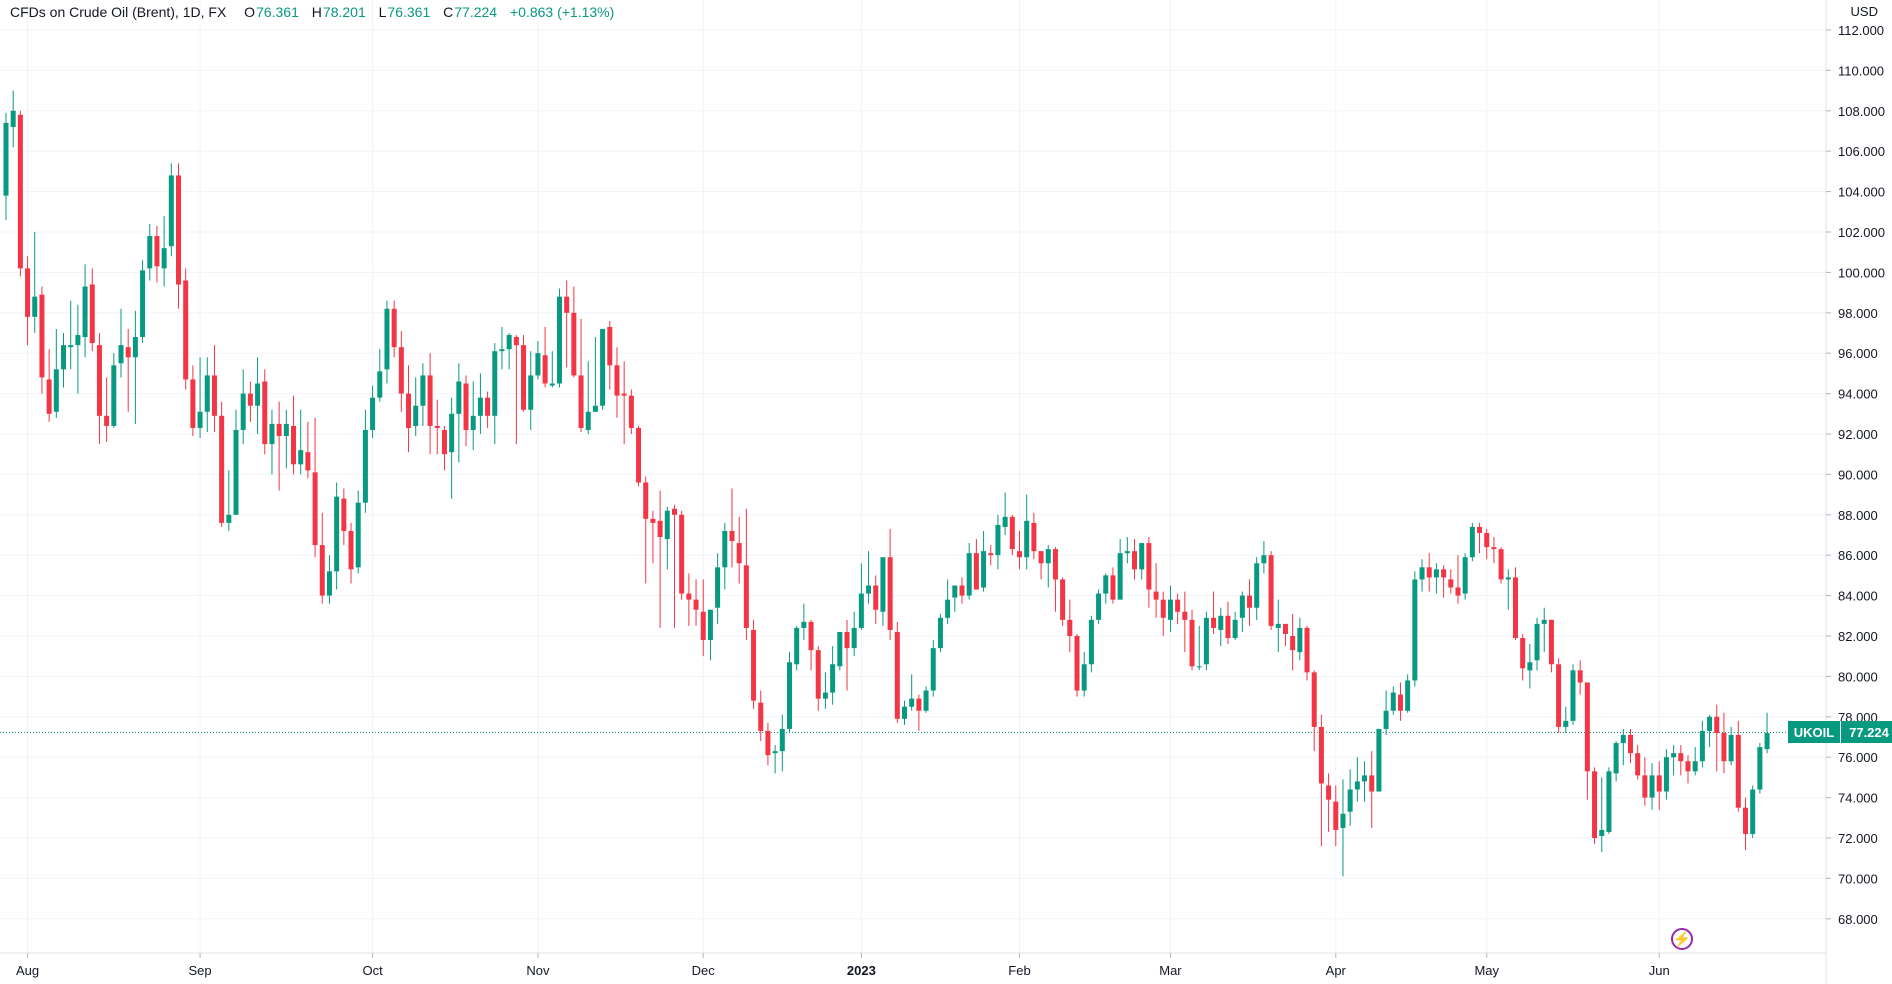 The image size is (1892, 984). I want to click on symbol-title: CFDs on Crude Oil (Brent), 1D, FX, so click(118, 12).